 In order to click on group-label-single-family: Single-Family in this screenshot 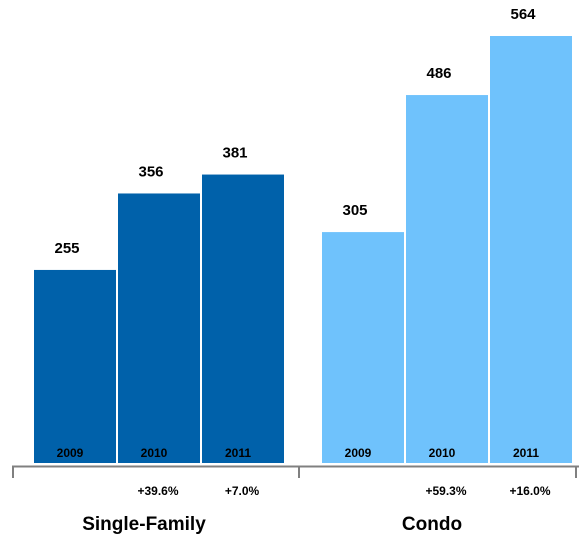, I will do `click(144, 524)`.